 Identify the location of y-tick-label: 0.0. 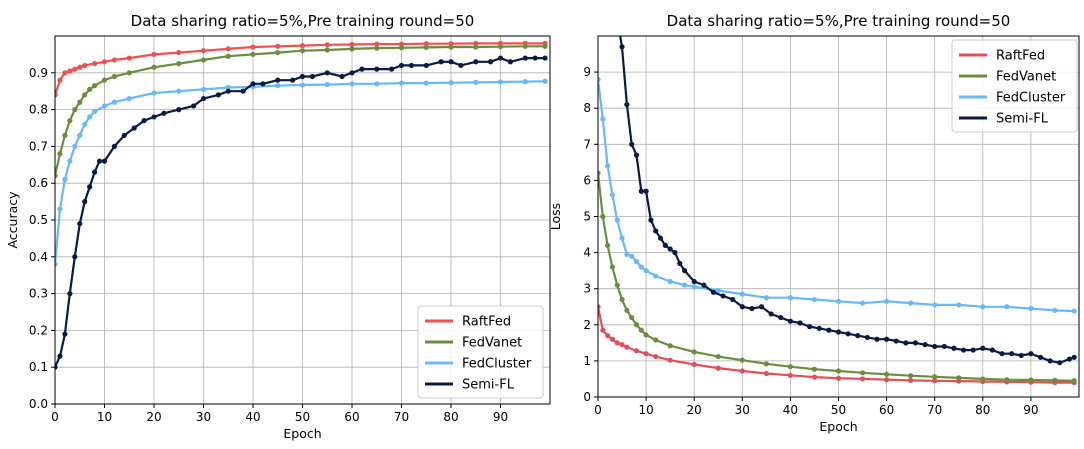
(38, 404).